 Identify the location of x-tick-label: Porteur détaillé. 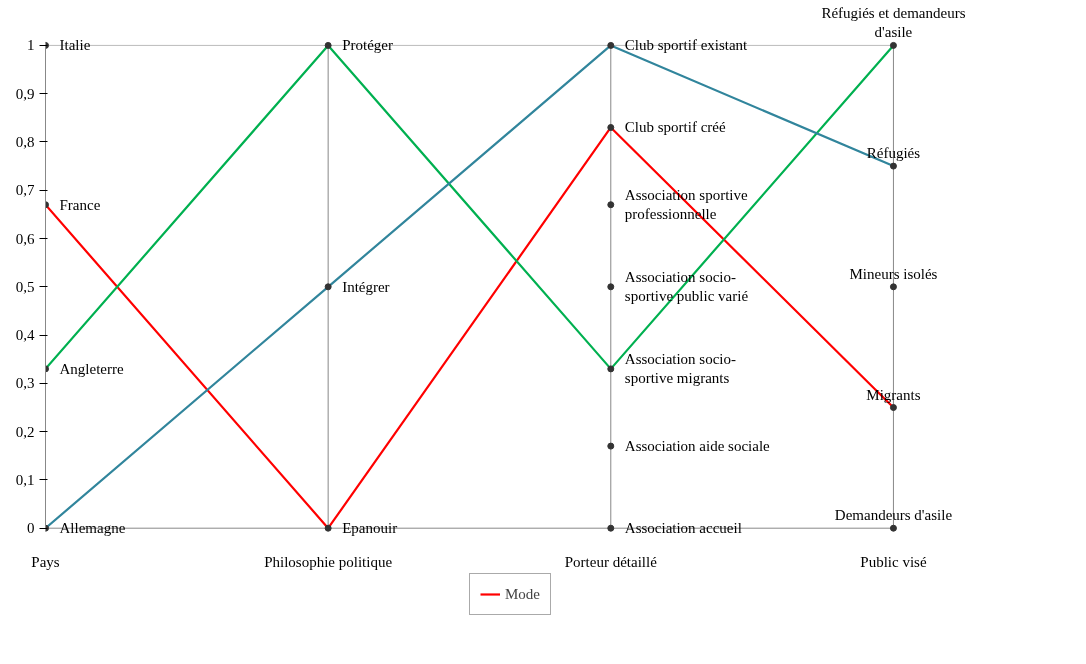
(611, 561).